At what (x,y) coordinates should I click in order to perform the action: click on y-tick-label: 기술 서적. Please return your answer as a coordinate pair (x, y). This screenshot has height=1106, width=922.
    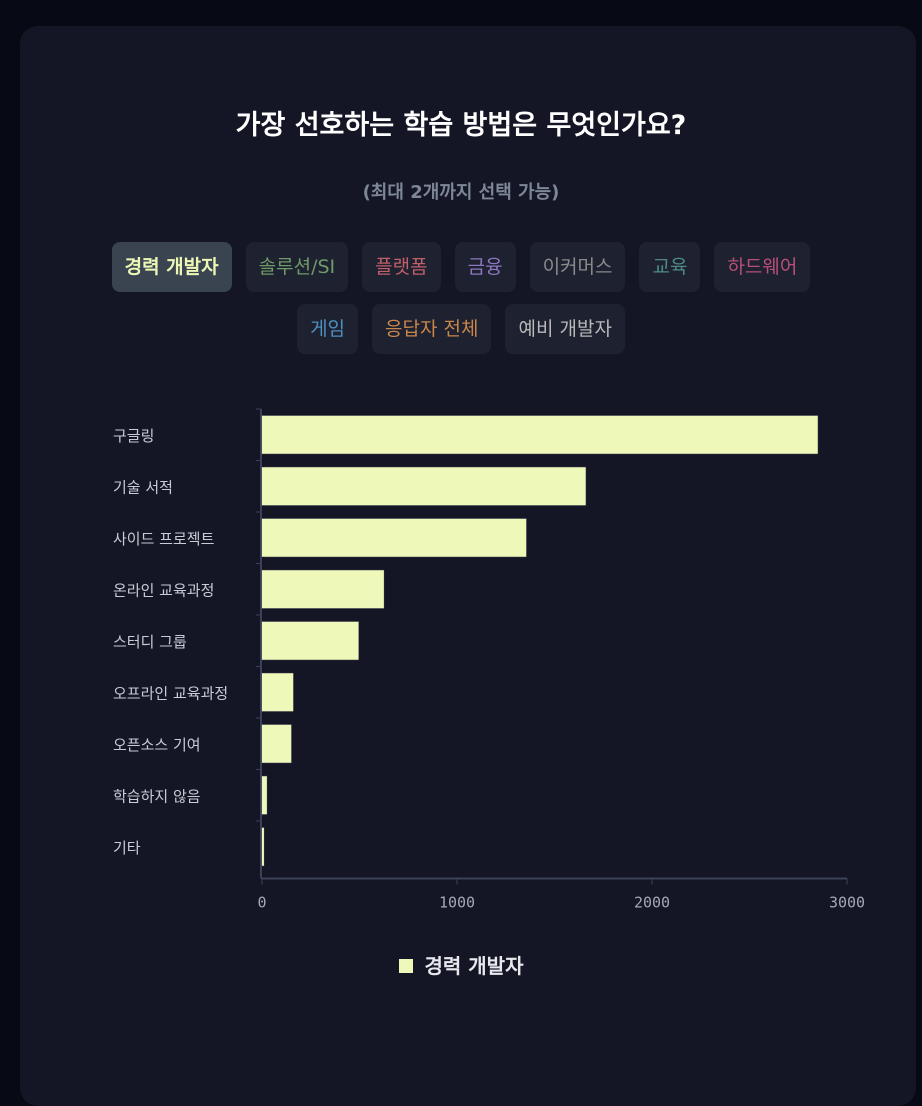
    Looking at the image, I should click on (143, 487).